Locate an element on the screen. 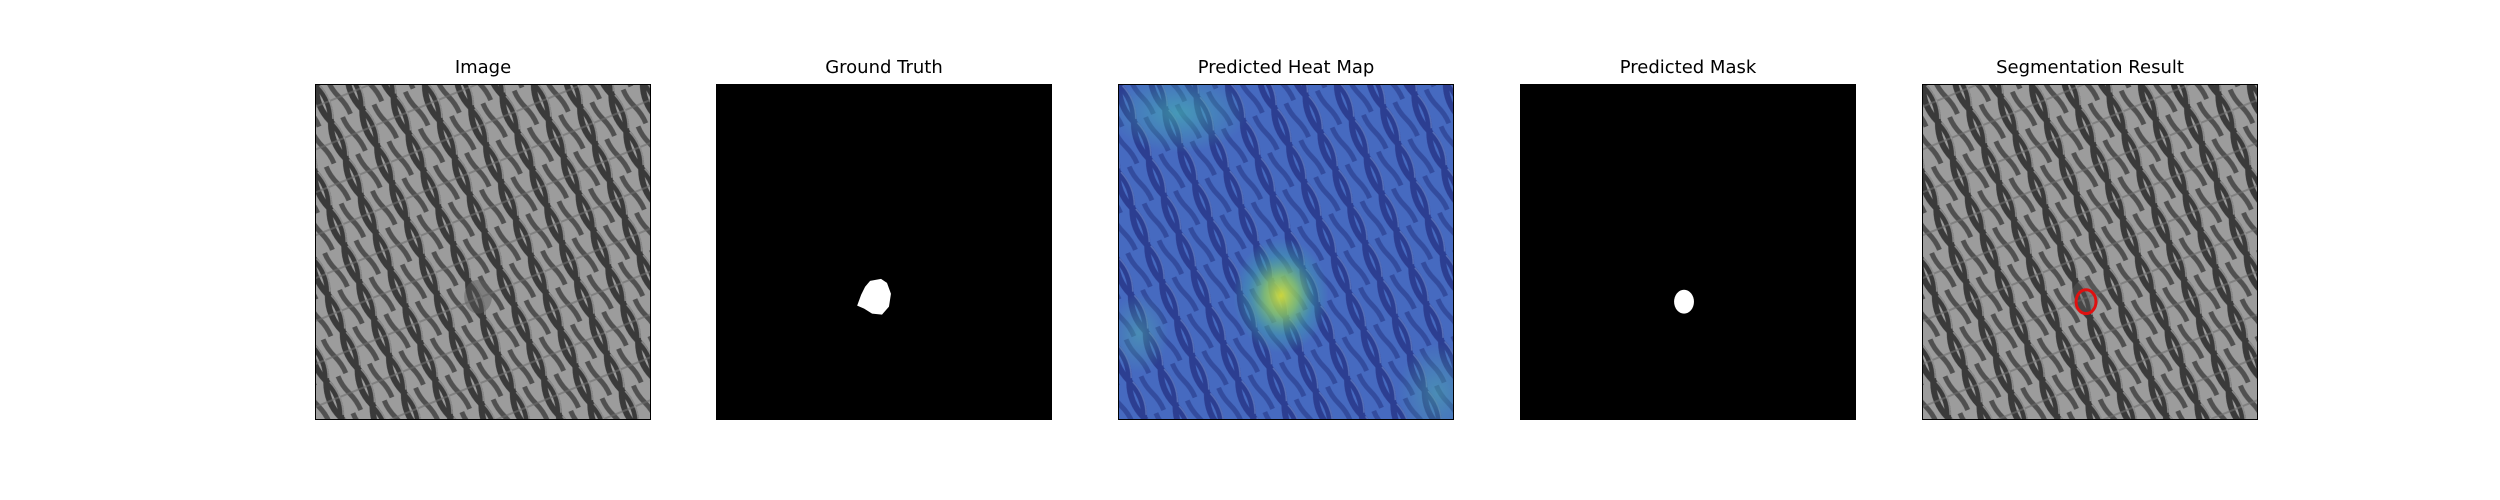  segmentation-result-canvas is located at coordinates (2090, 252).